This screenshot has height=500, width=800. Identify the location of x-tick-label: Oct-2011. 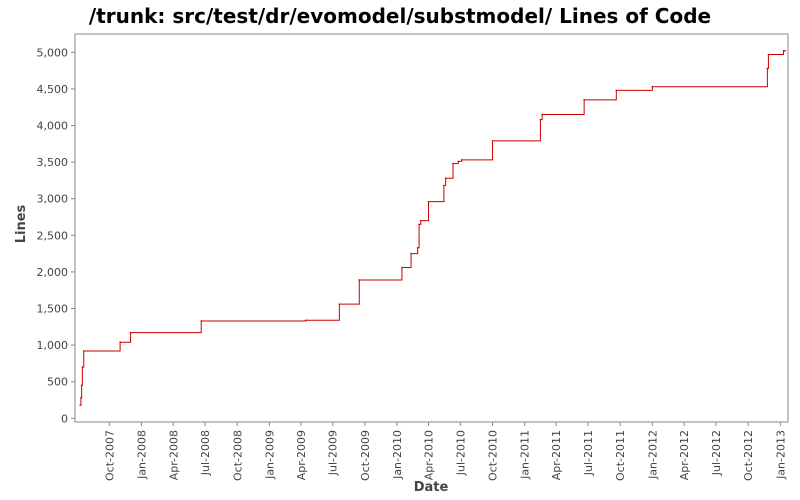
(620, 455).